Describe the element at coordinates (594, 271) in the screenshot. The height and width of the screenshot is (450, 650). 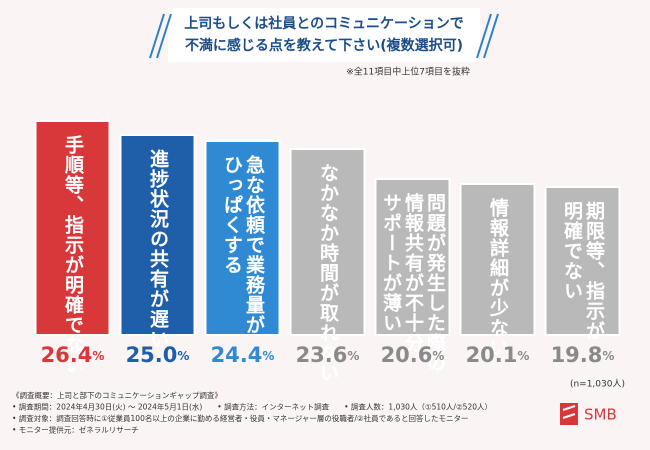
I see `bar-label: 期限等、指示が` at that location.